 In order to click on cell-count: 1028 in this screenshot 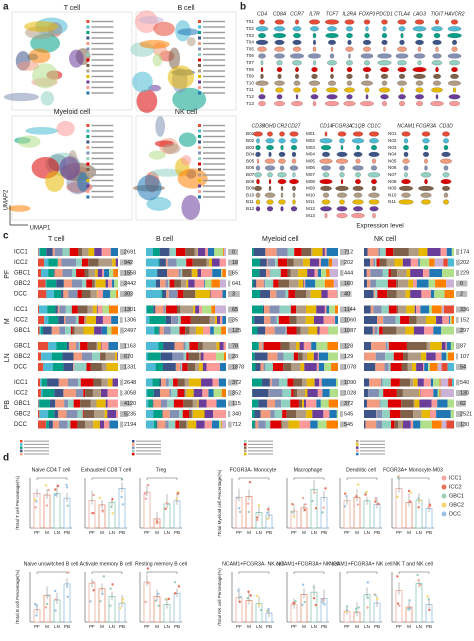, I will do `click(350, 393)`.